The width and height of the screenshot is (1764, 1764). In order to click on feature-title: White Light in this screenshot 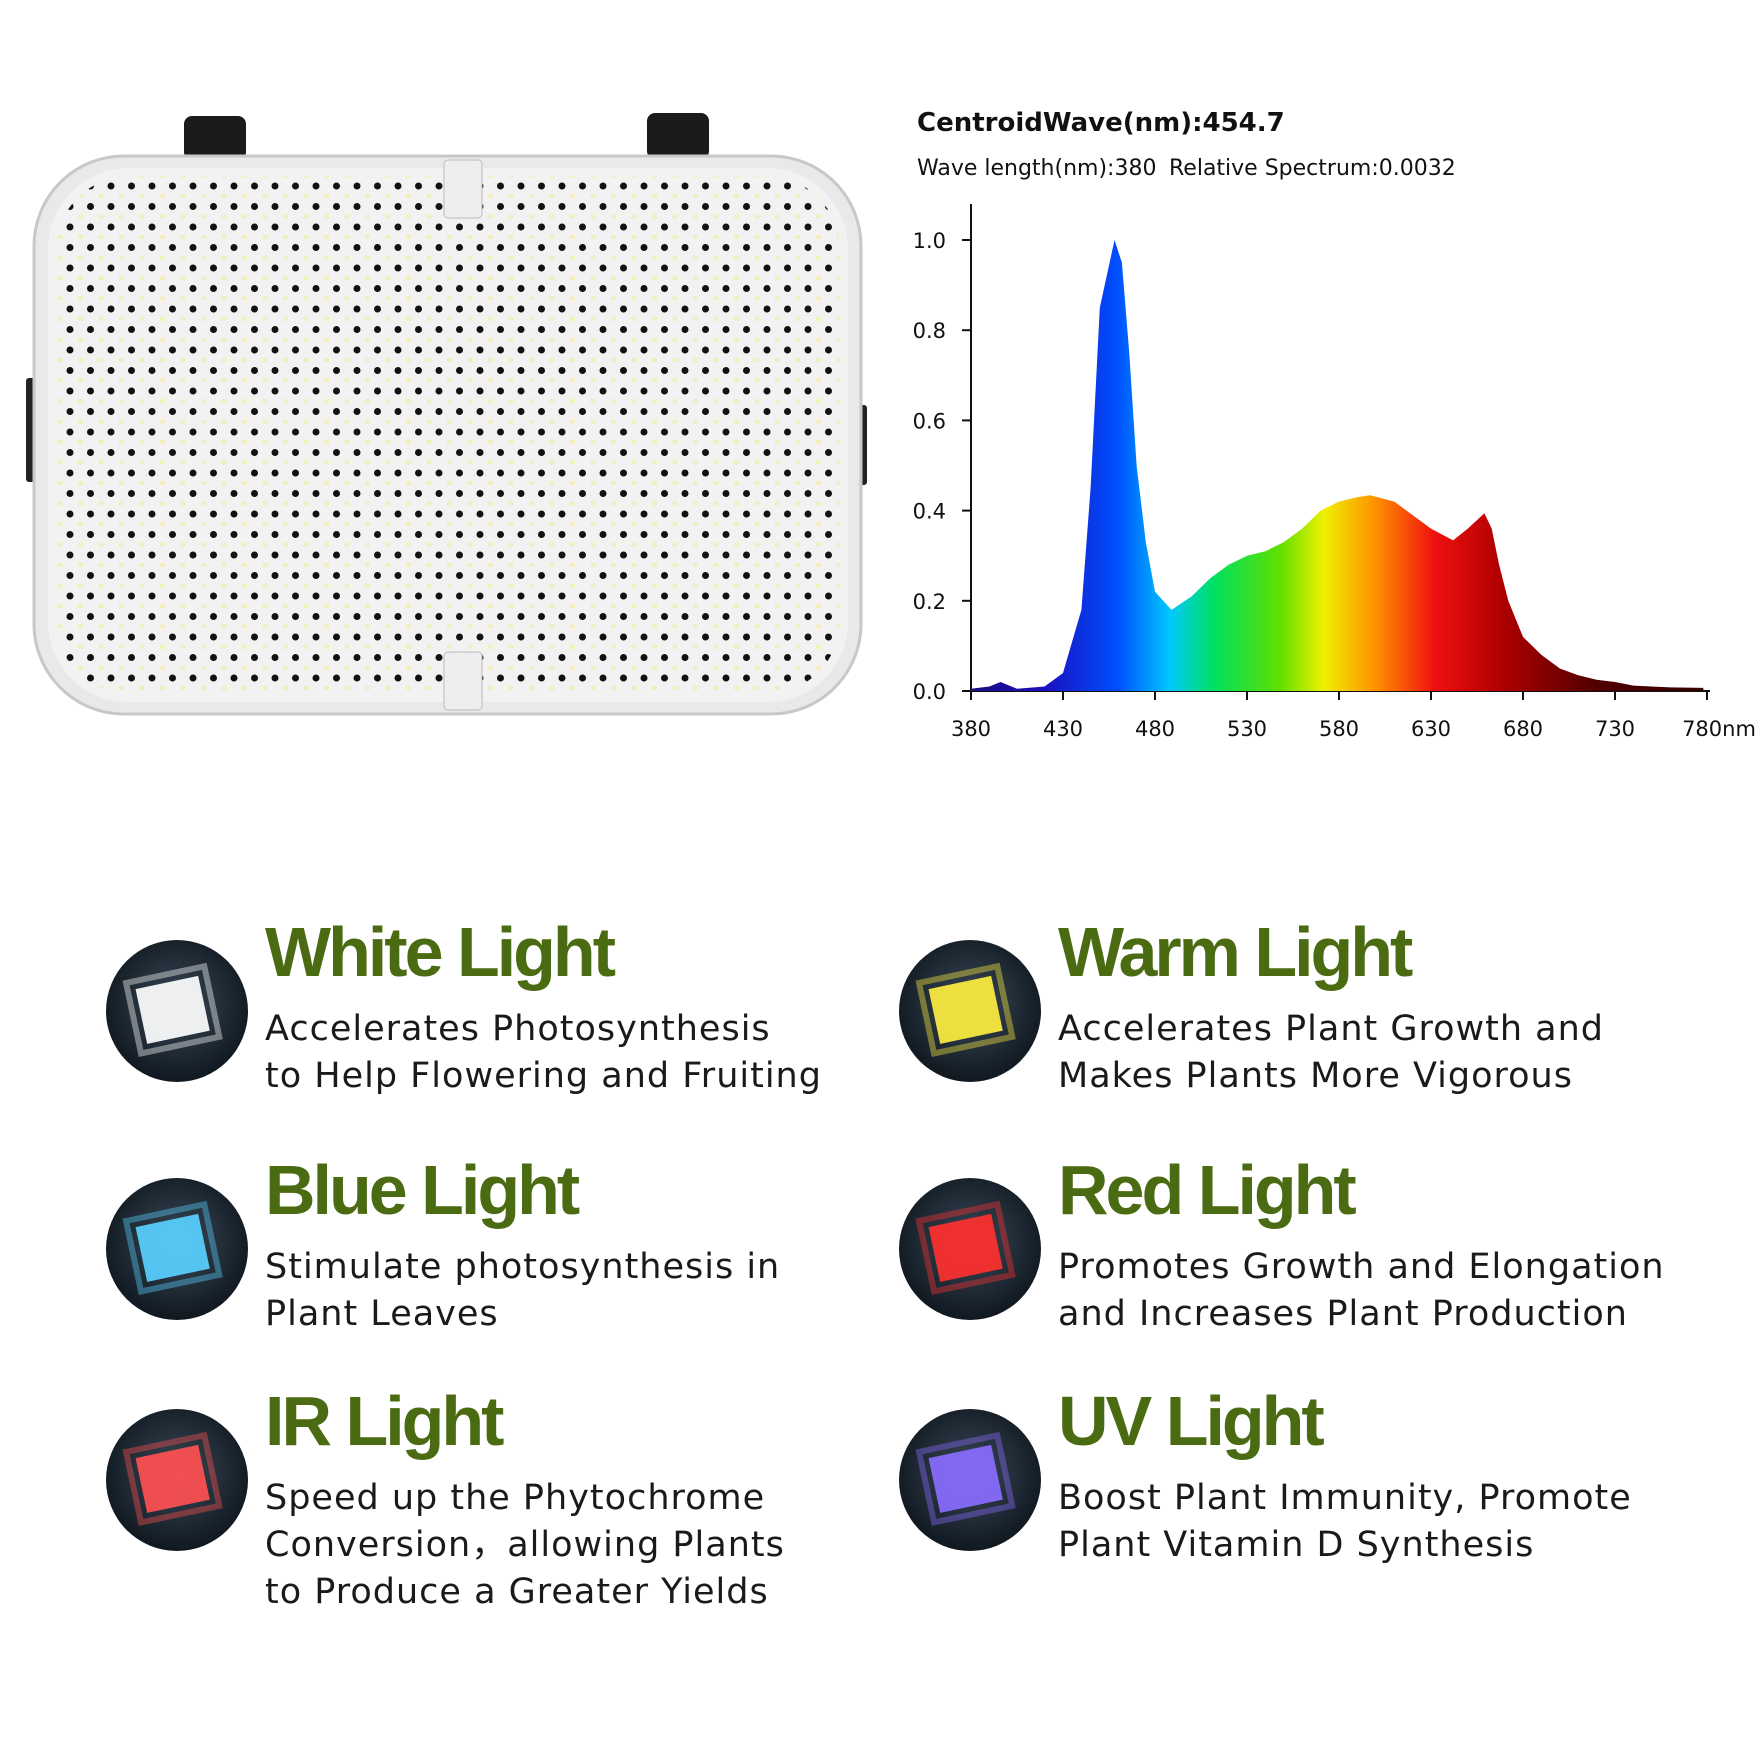, I will do `click(440, 952)`.